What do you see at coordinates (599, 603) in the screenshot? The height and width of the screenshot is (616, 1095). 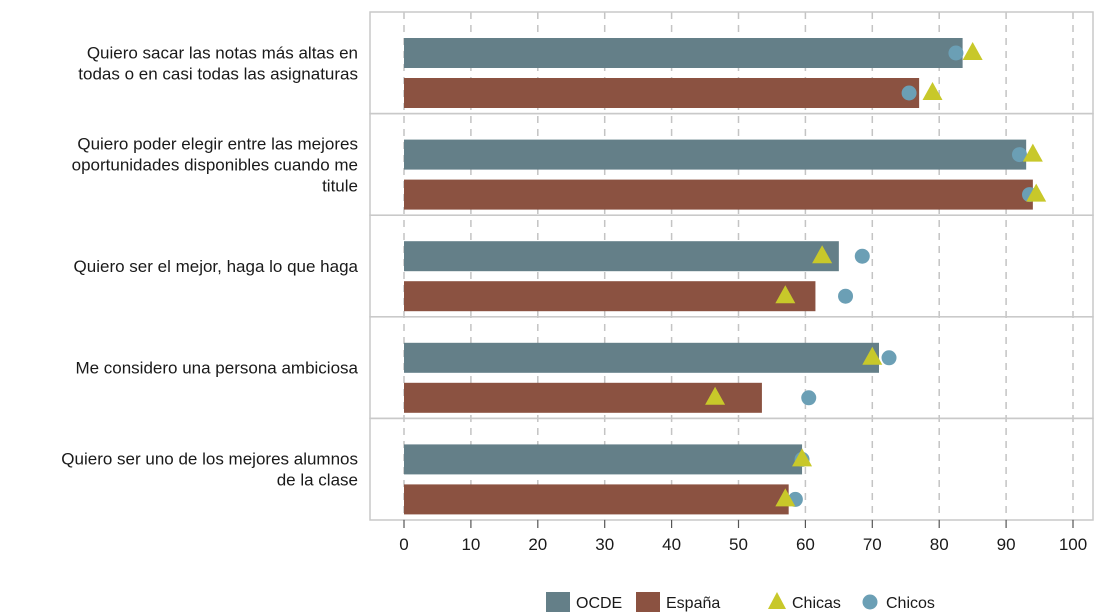 I see `legend-label: OCDE` at bounding box center [599, 603].